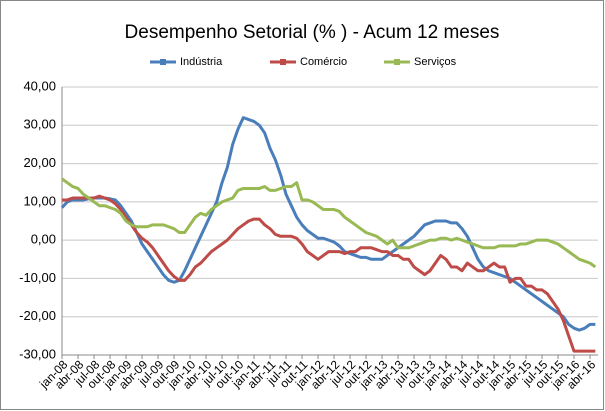 The height and width of the screenshot is (411, 605). I want to click on y-tick-label: 40,00, so click(39, 85).